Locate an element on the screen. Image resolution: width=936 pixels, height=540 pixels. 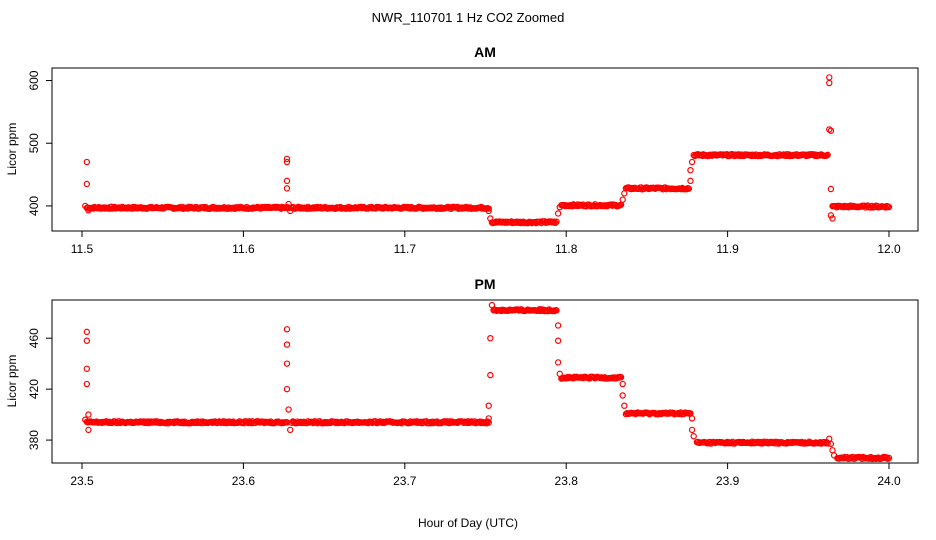
am-xtick-label: 11.5 is located at coordinates (82, 249).